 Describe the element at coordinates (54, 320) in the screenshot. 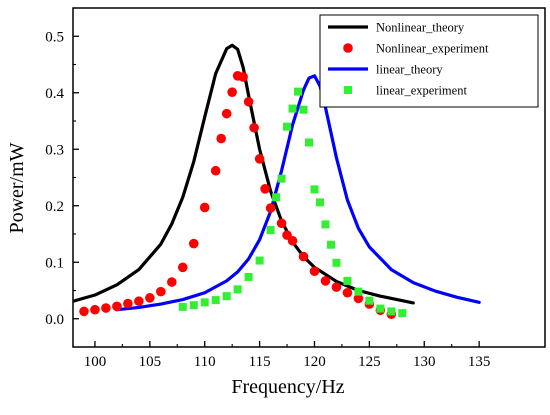

I see `y-tick-label: 0.0` at that location.